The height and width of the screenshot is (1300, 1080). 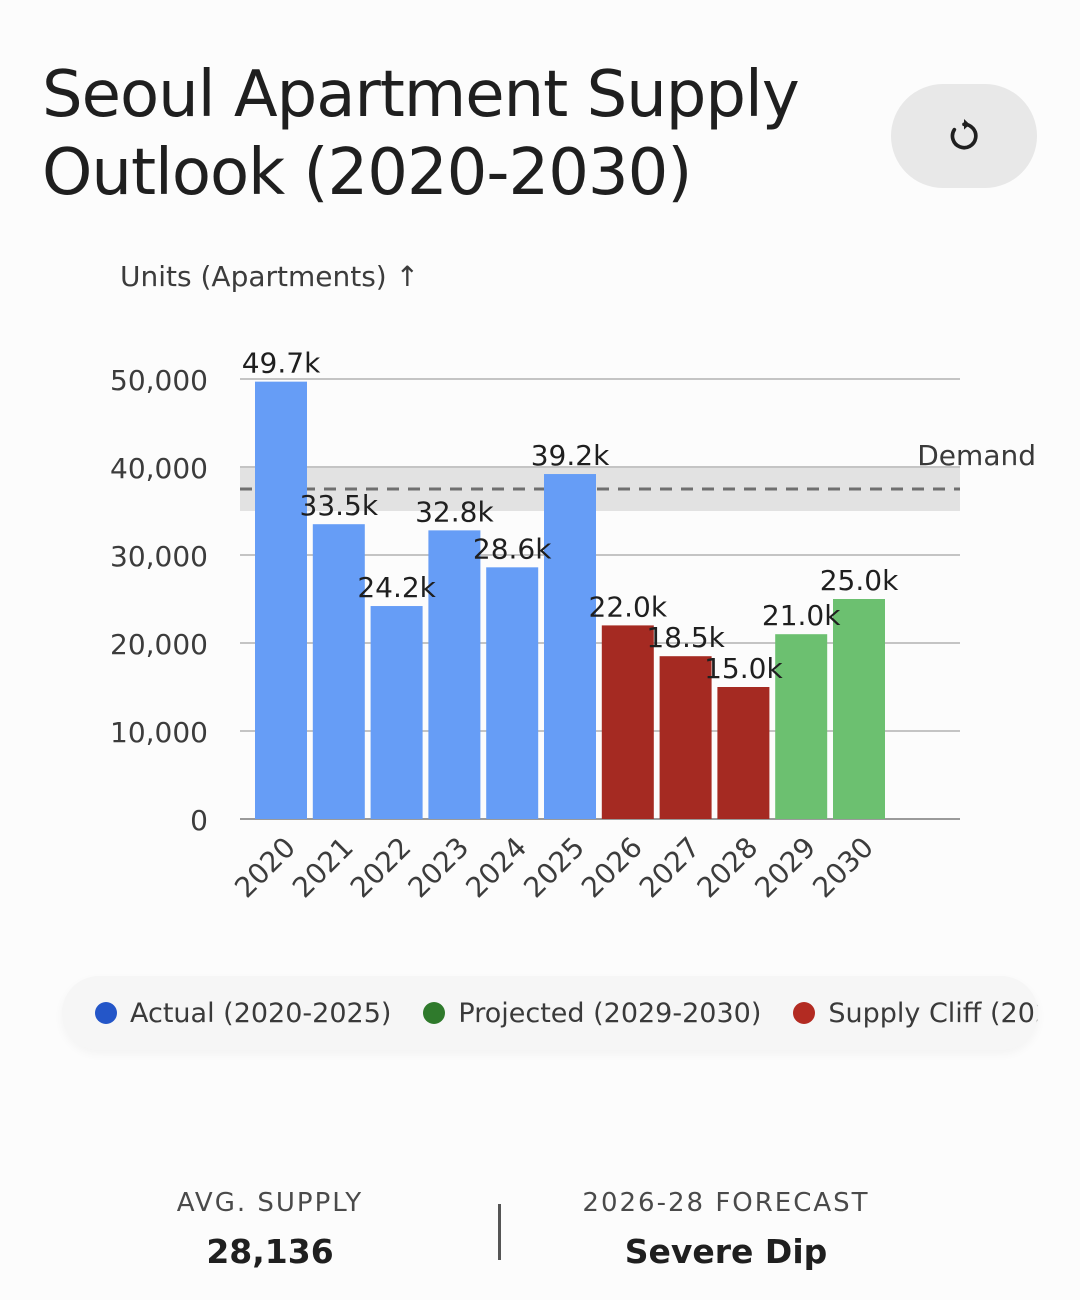 What do you see at coordinates (933, 1013) in the screenshot?
I see `legend-label: Supply Cliff (2026-2028)` at bounding box center [933, 1013].